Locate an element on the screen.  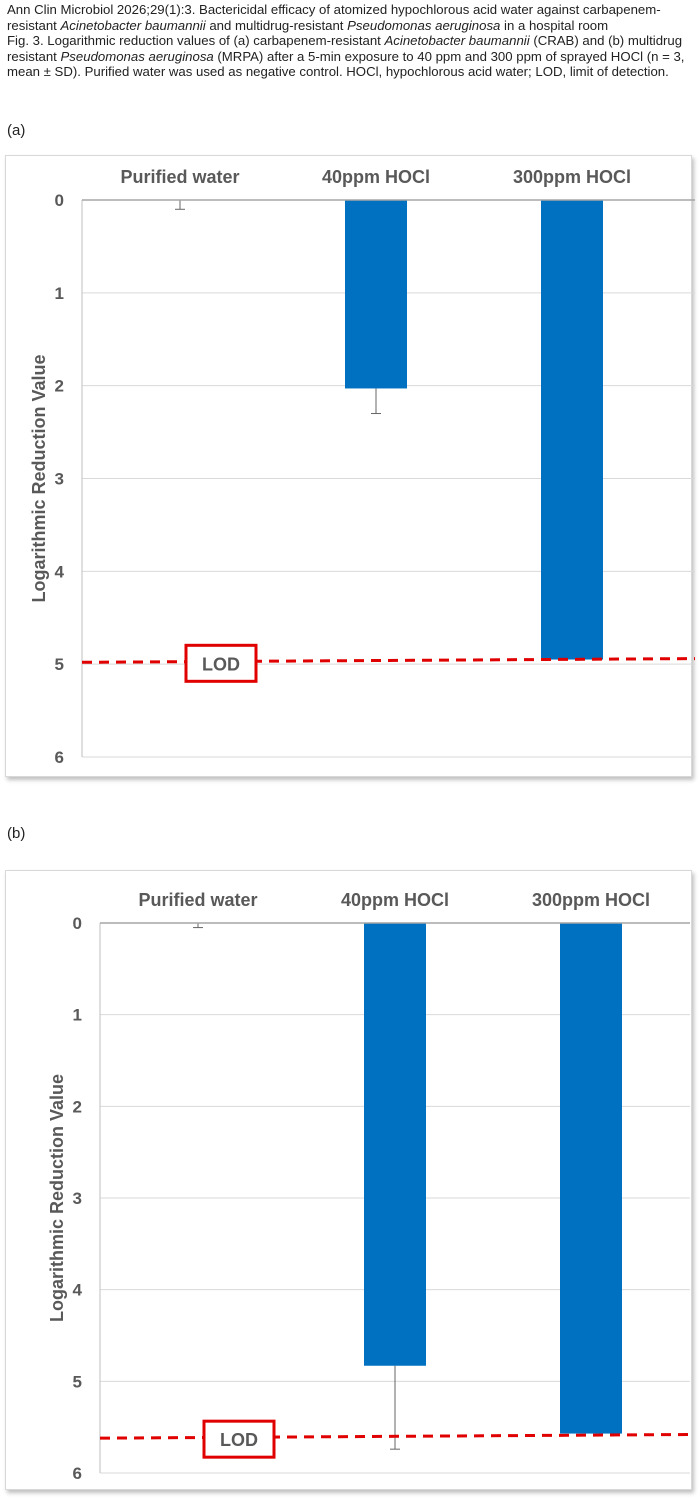
panel-label-a: (a) is located at coordinates (16, 130).